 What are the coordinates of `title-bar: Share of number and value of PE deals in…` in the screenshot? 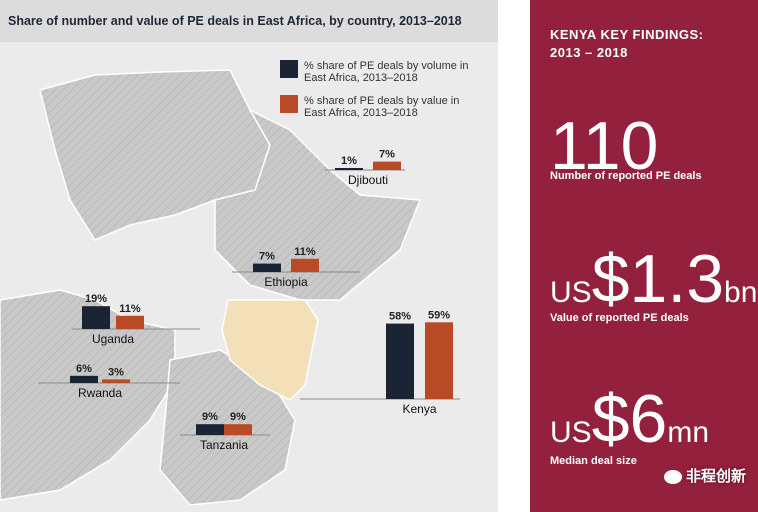 It's located at (249, 21).